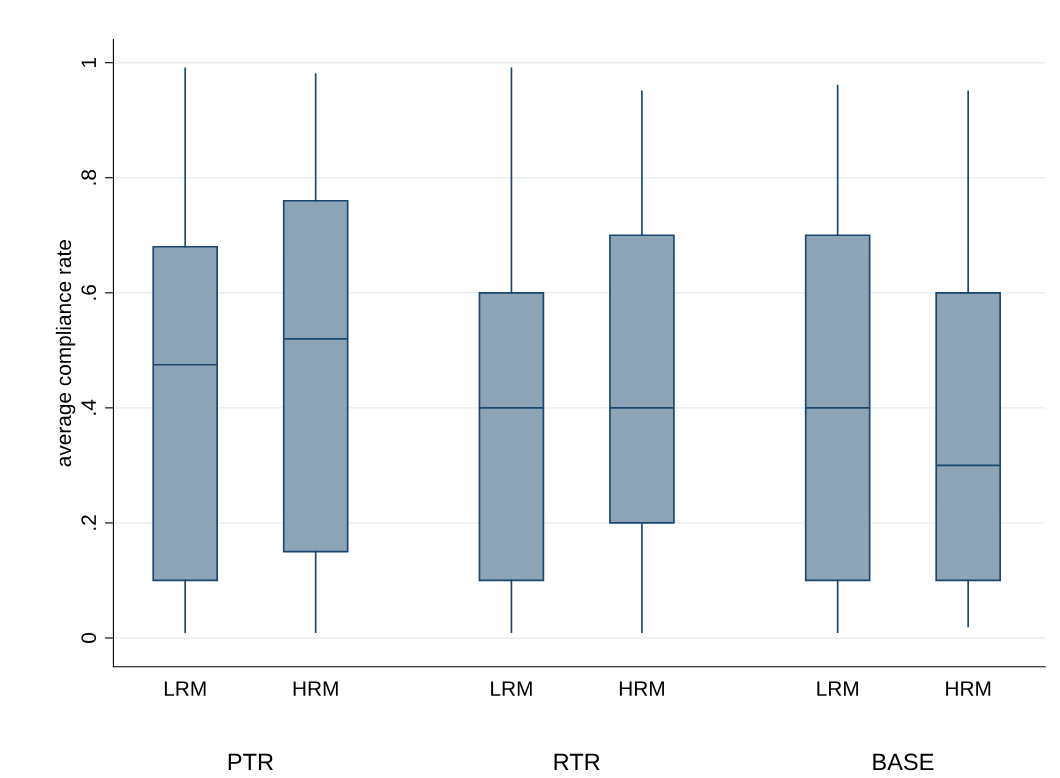 The width and height of the screenshot is (1060, 778). Describe the element at coordinates (903, 762) in the screenshot. I see `text: BASE` at that location.